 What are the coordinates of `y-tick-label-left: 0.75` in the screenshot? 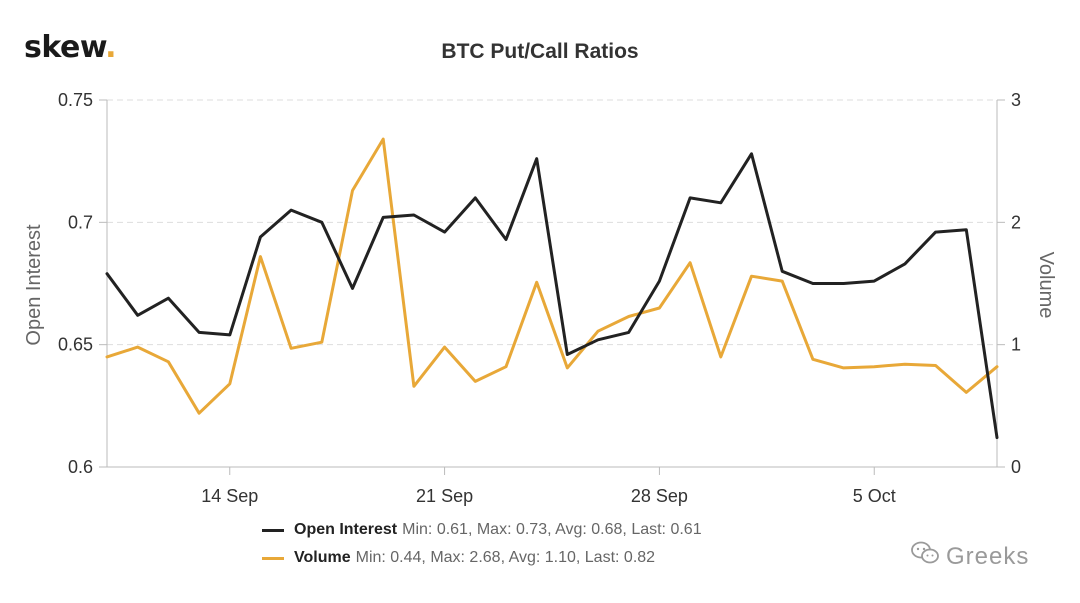 It's located at (75, 100).